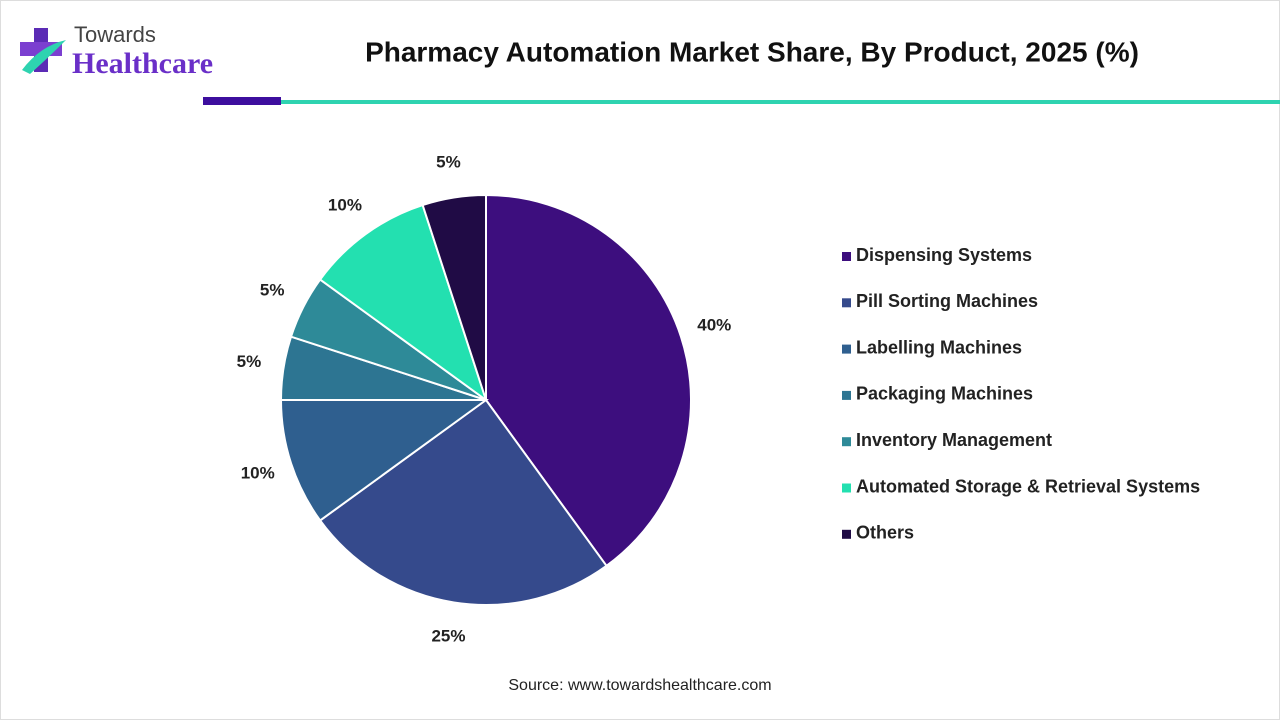  Describe the element at coordinates (448, 636) in the screenshot. I see `value-label: 25%` at that location.